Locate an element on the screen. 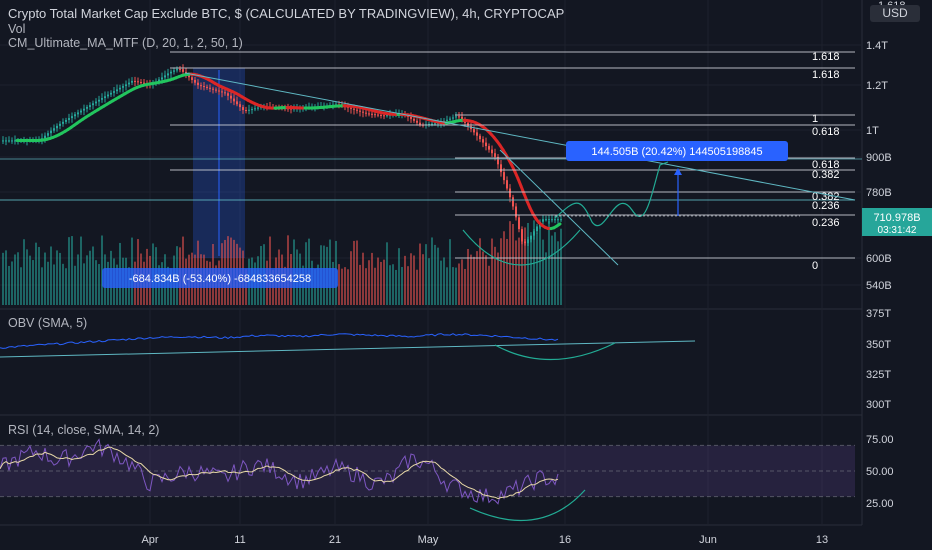 This screenshot has width=932, height=550. last-price-label: 710.978B is located at coordinates (896, 218).